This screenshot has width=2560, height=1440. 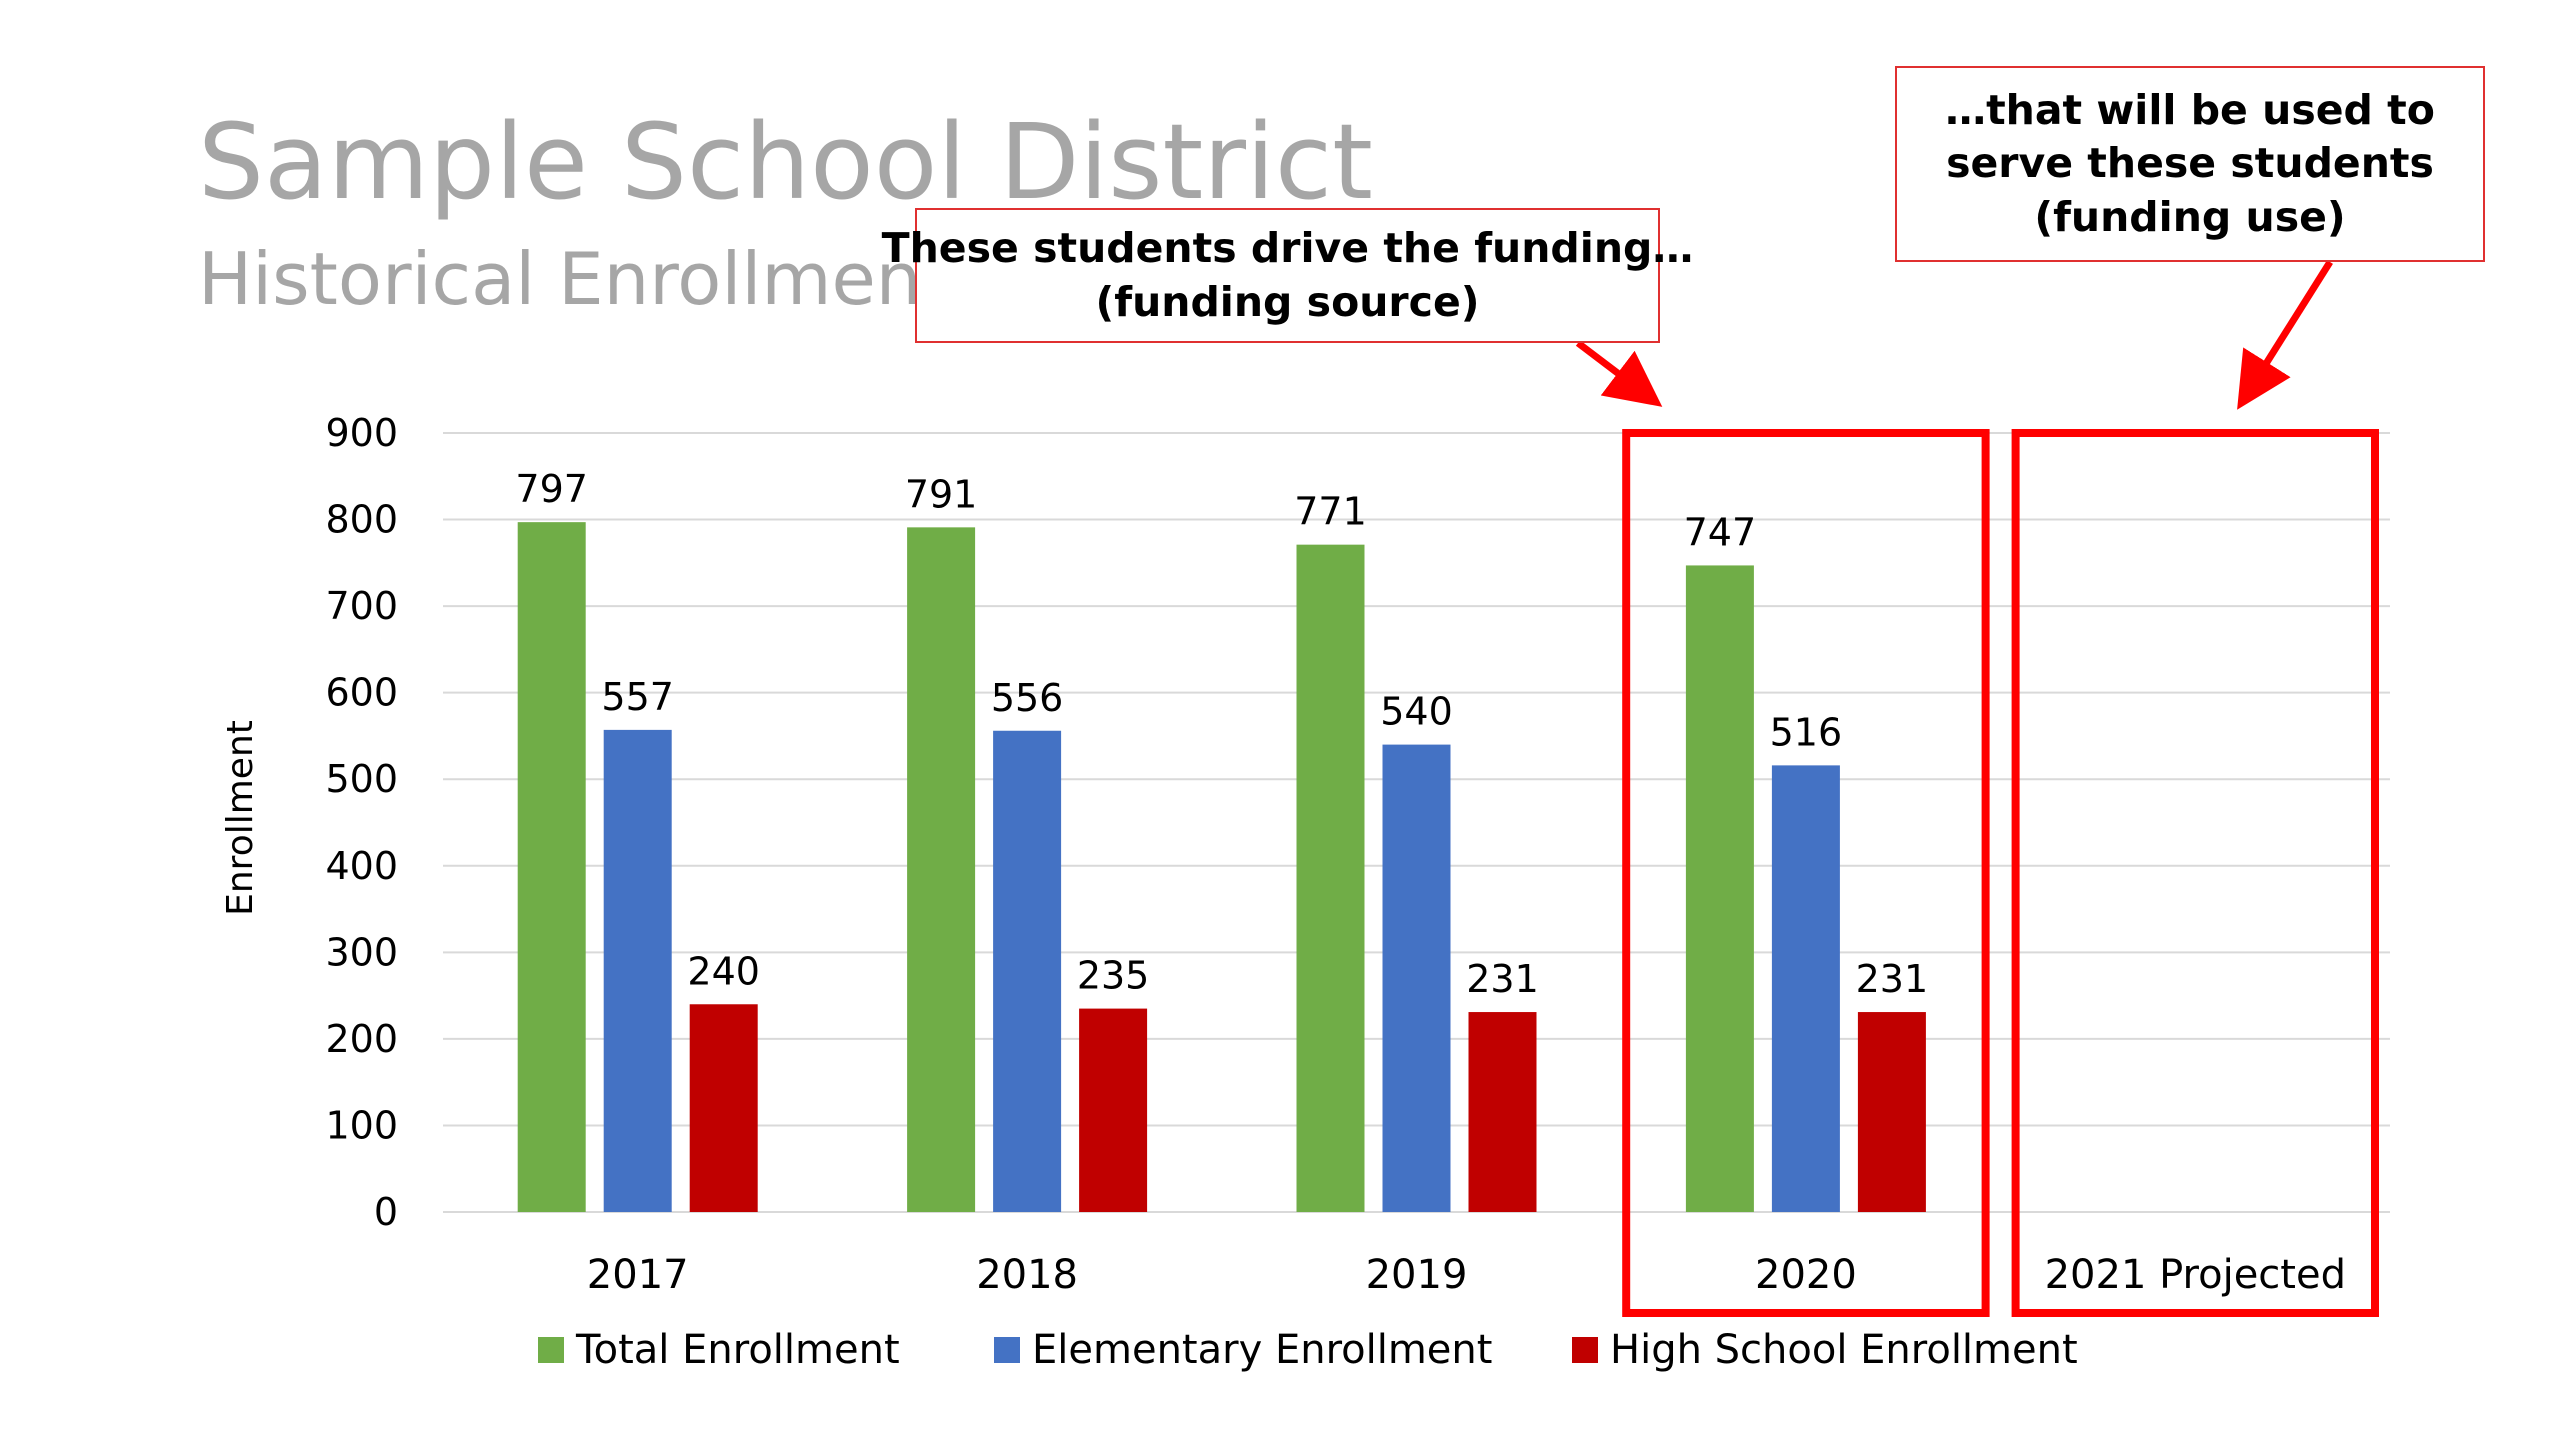 What do you see at coordinates (1027, 1275) in the screenshot?
I see `x-tick-label: 2018` at bounding box center [1027, 1275].